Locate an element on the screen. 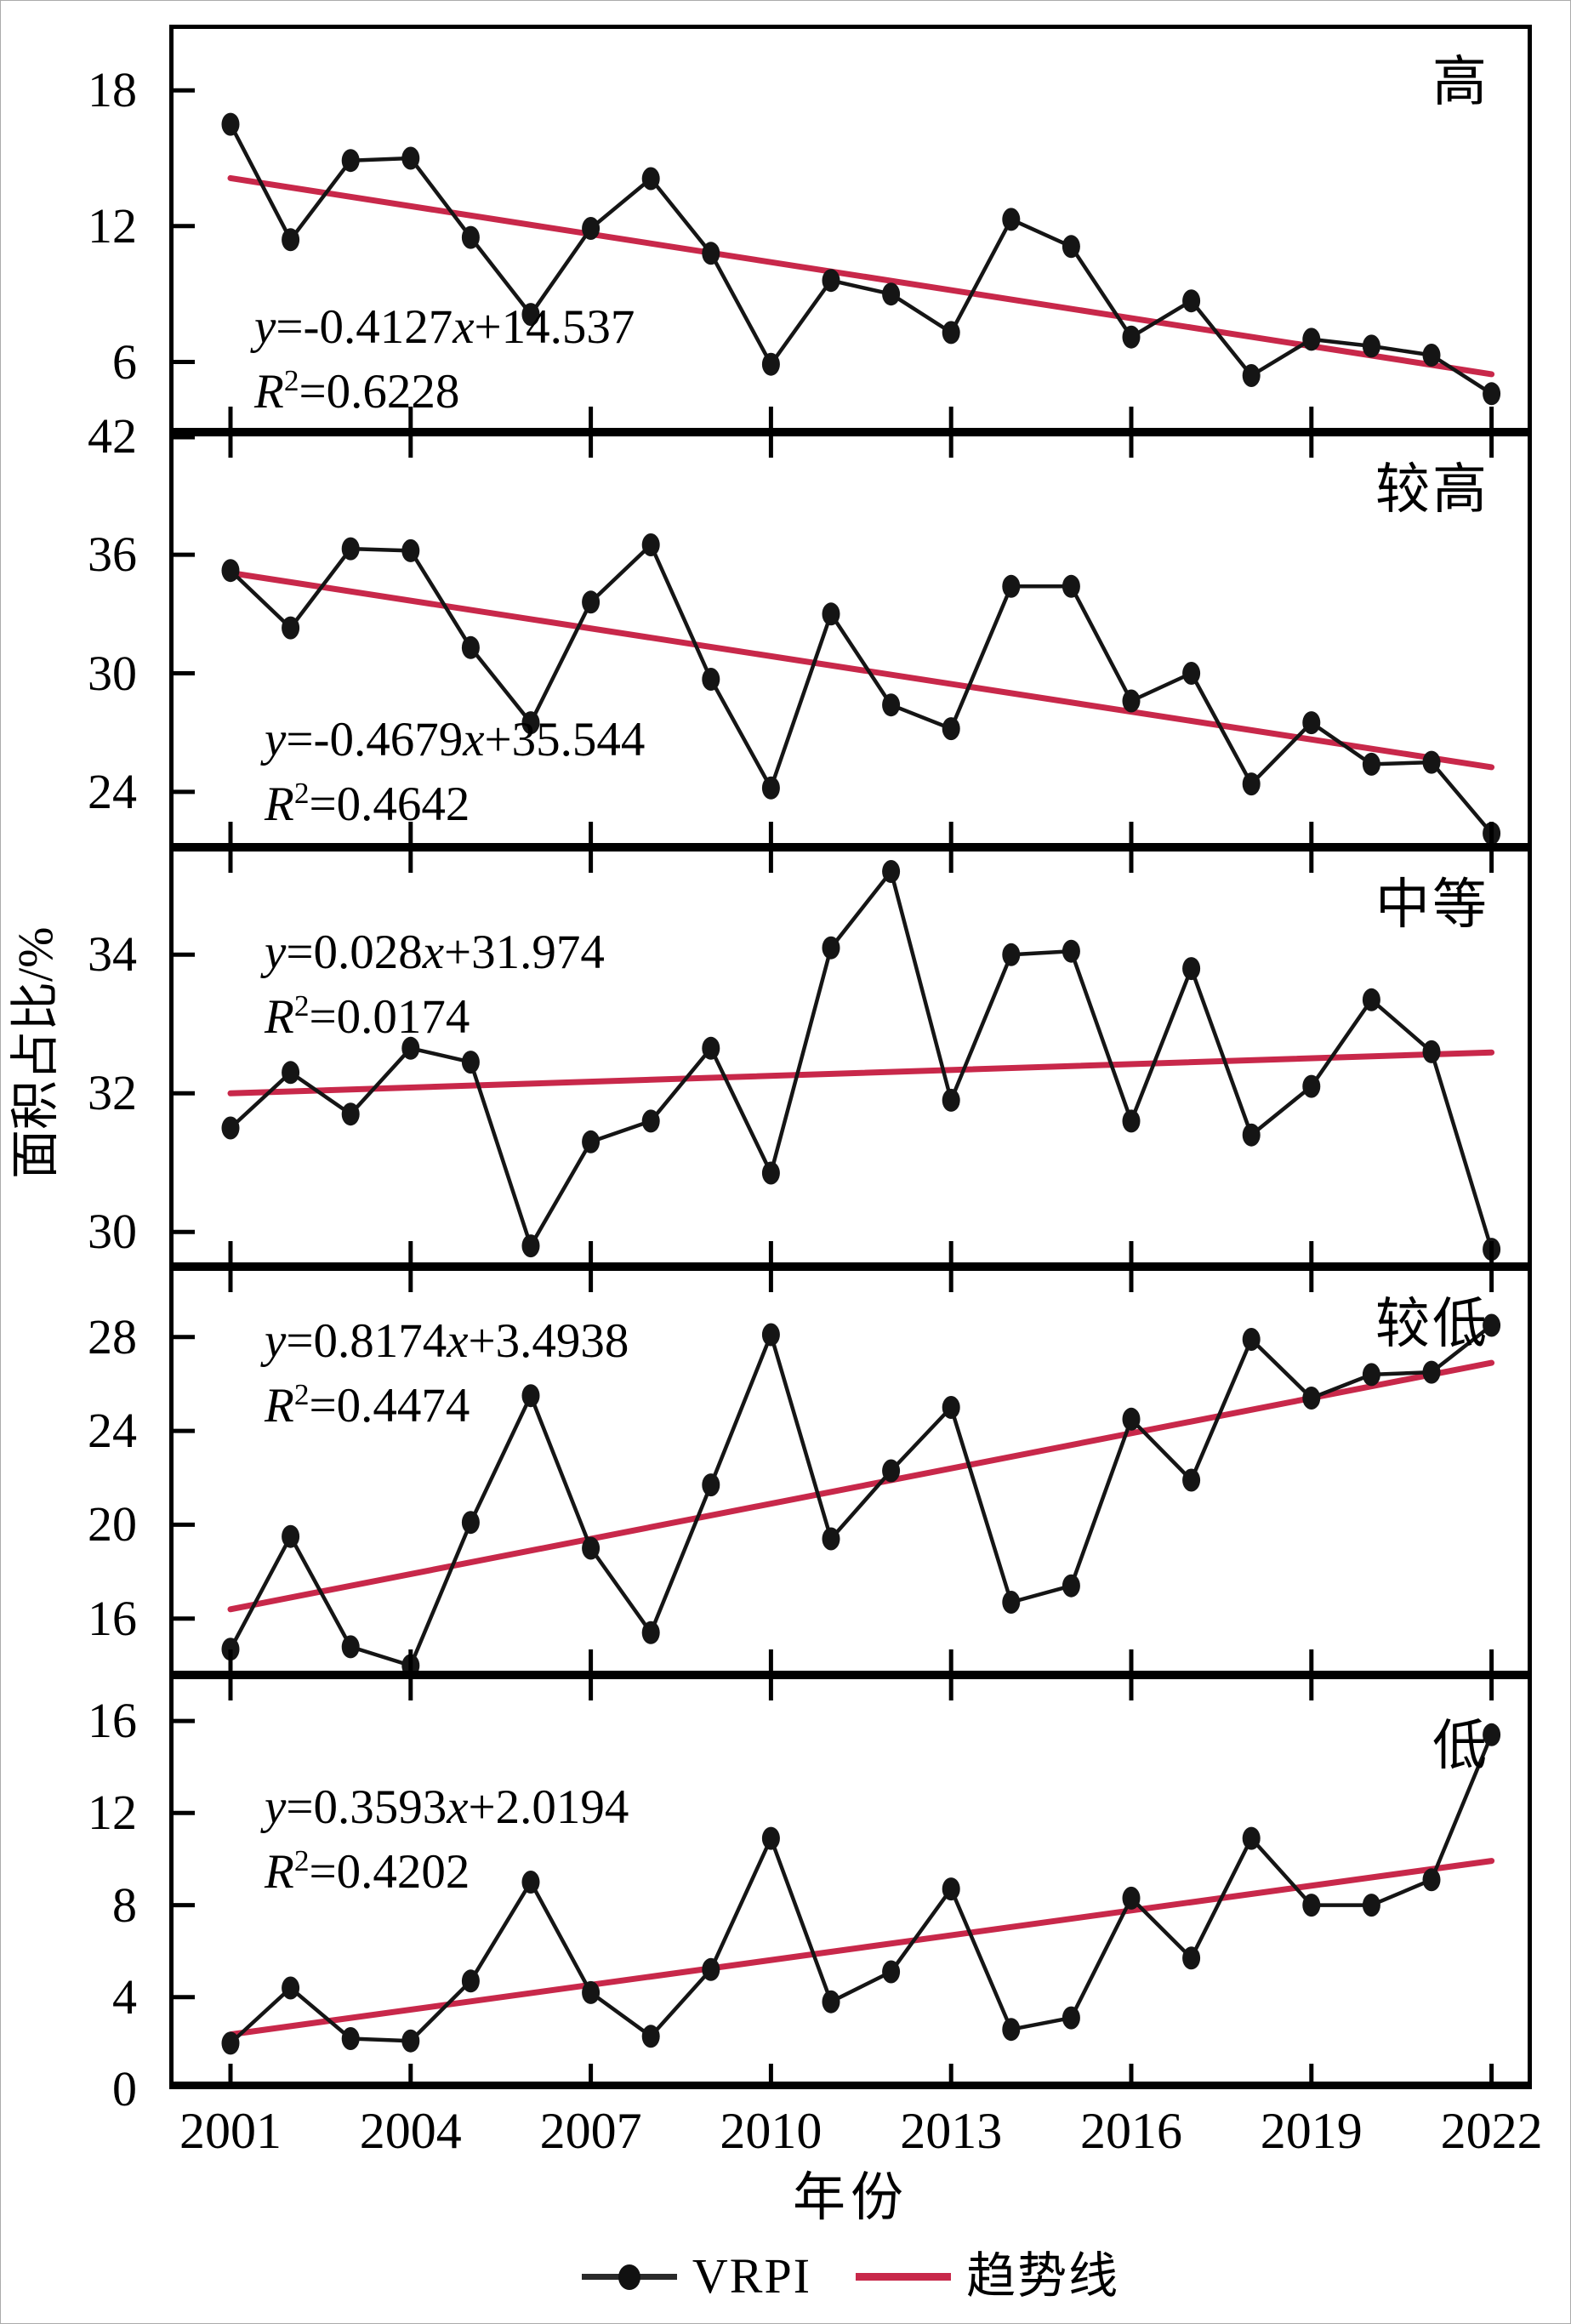 The width and height of the screenshot is (1571, 2324). legend-item-vrpi: VRPI is located at coordinates (696, 2276).